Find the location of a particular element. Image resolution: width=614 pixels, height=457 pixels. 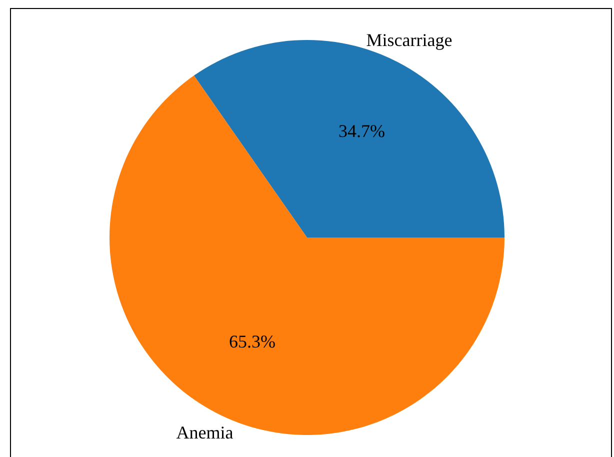

slice-label: Miscarriage is located at coordinates (409, 40).